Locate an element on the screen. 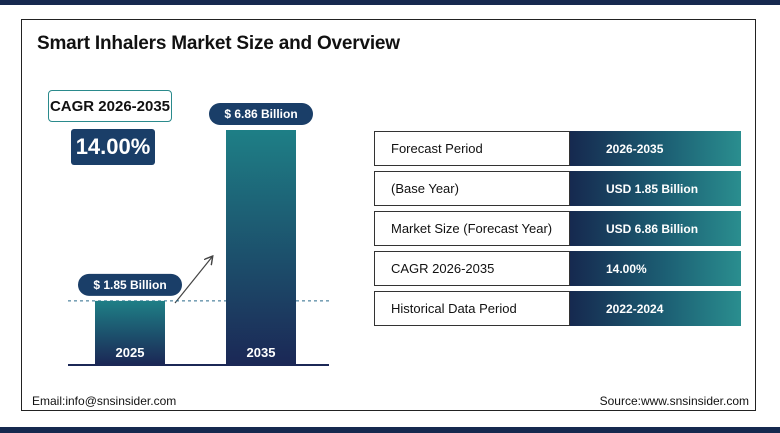 Image resolution: width=780 pixels, height=433 pixels. footer-email: Email:info@snsinsider.com is located at coordinates (104, 401).